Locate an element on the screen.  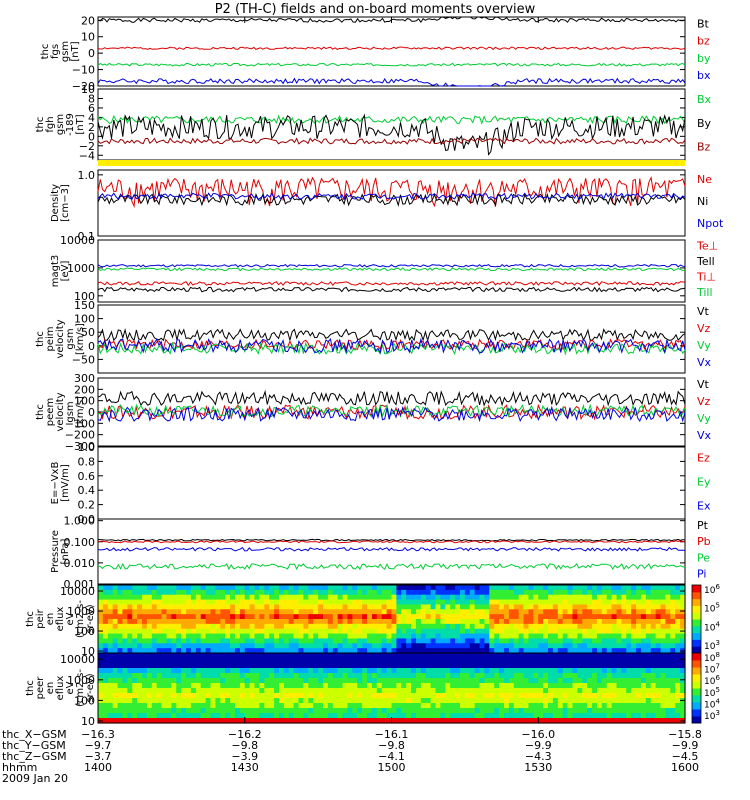
y-axis-label: [km/s] is located at coordinates (80, 412).